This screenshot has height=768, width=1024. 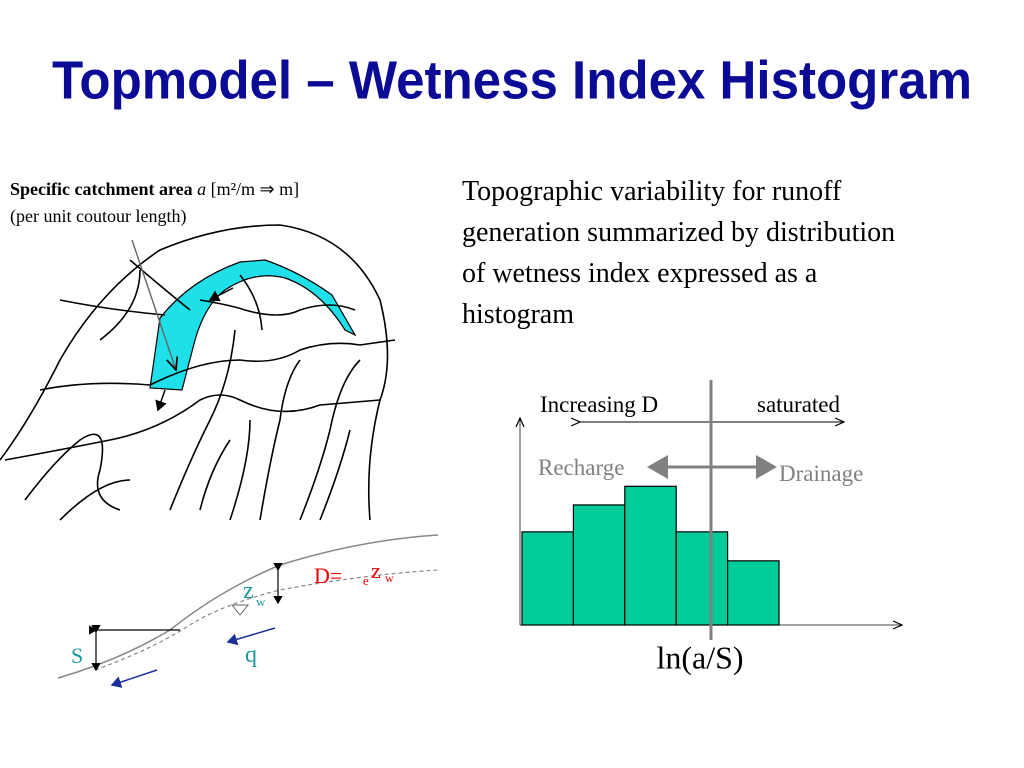 I want to click on paragraph-line: histogram, so click(x=518, y=314).